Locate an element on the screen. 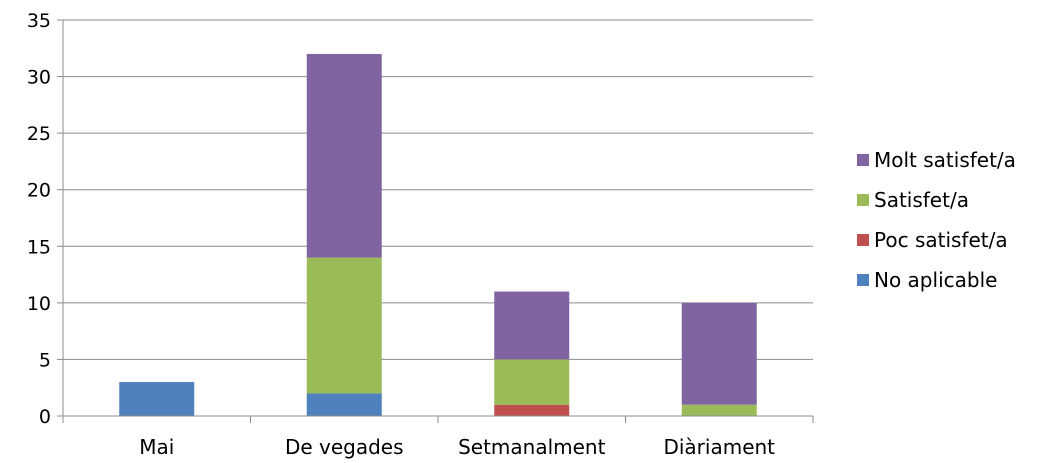 This screenshot has width=1040, height=463. x-category-label: Mai is located at coordinates (156, 447).